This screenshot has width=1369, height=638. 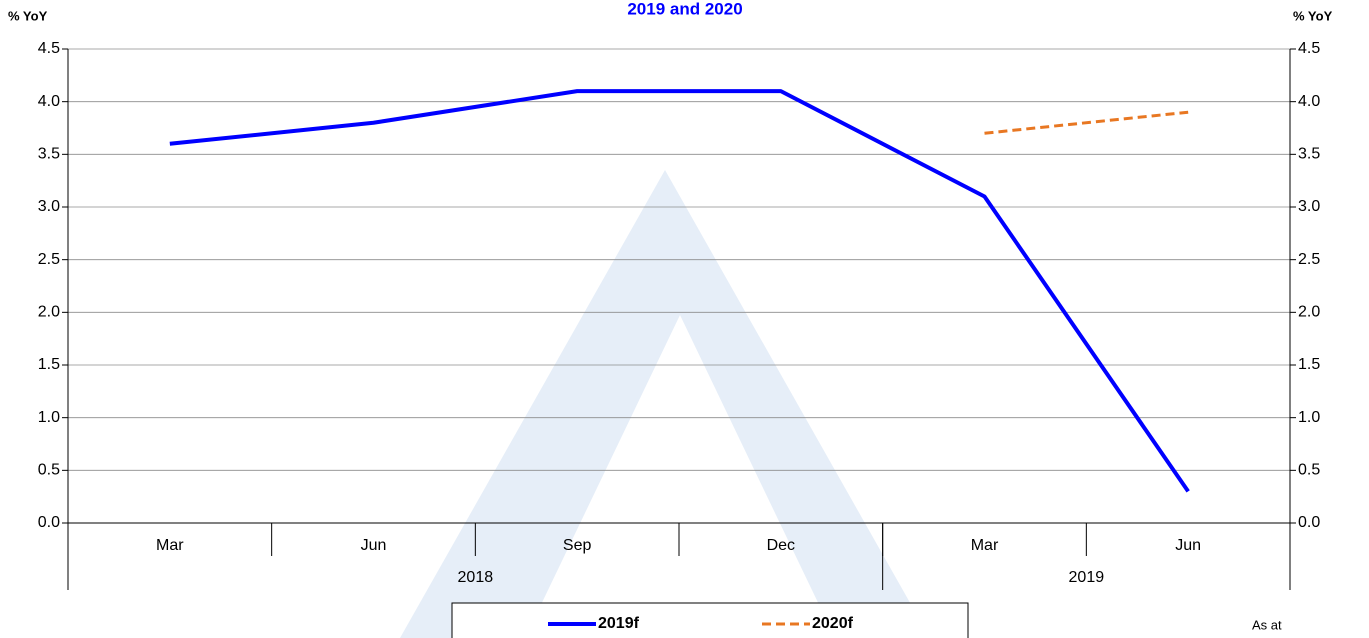 What do you see at coordinates (1309, 364) in the screenshot?
I see `y2-tick-label: 1.5` at bounding box center [1309, 364].